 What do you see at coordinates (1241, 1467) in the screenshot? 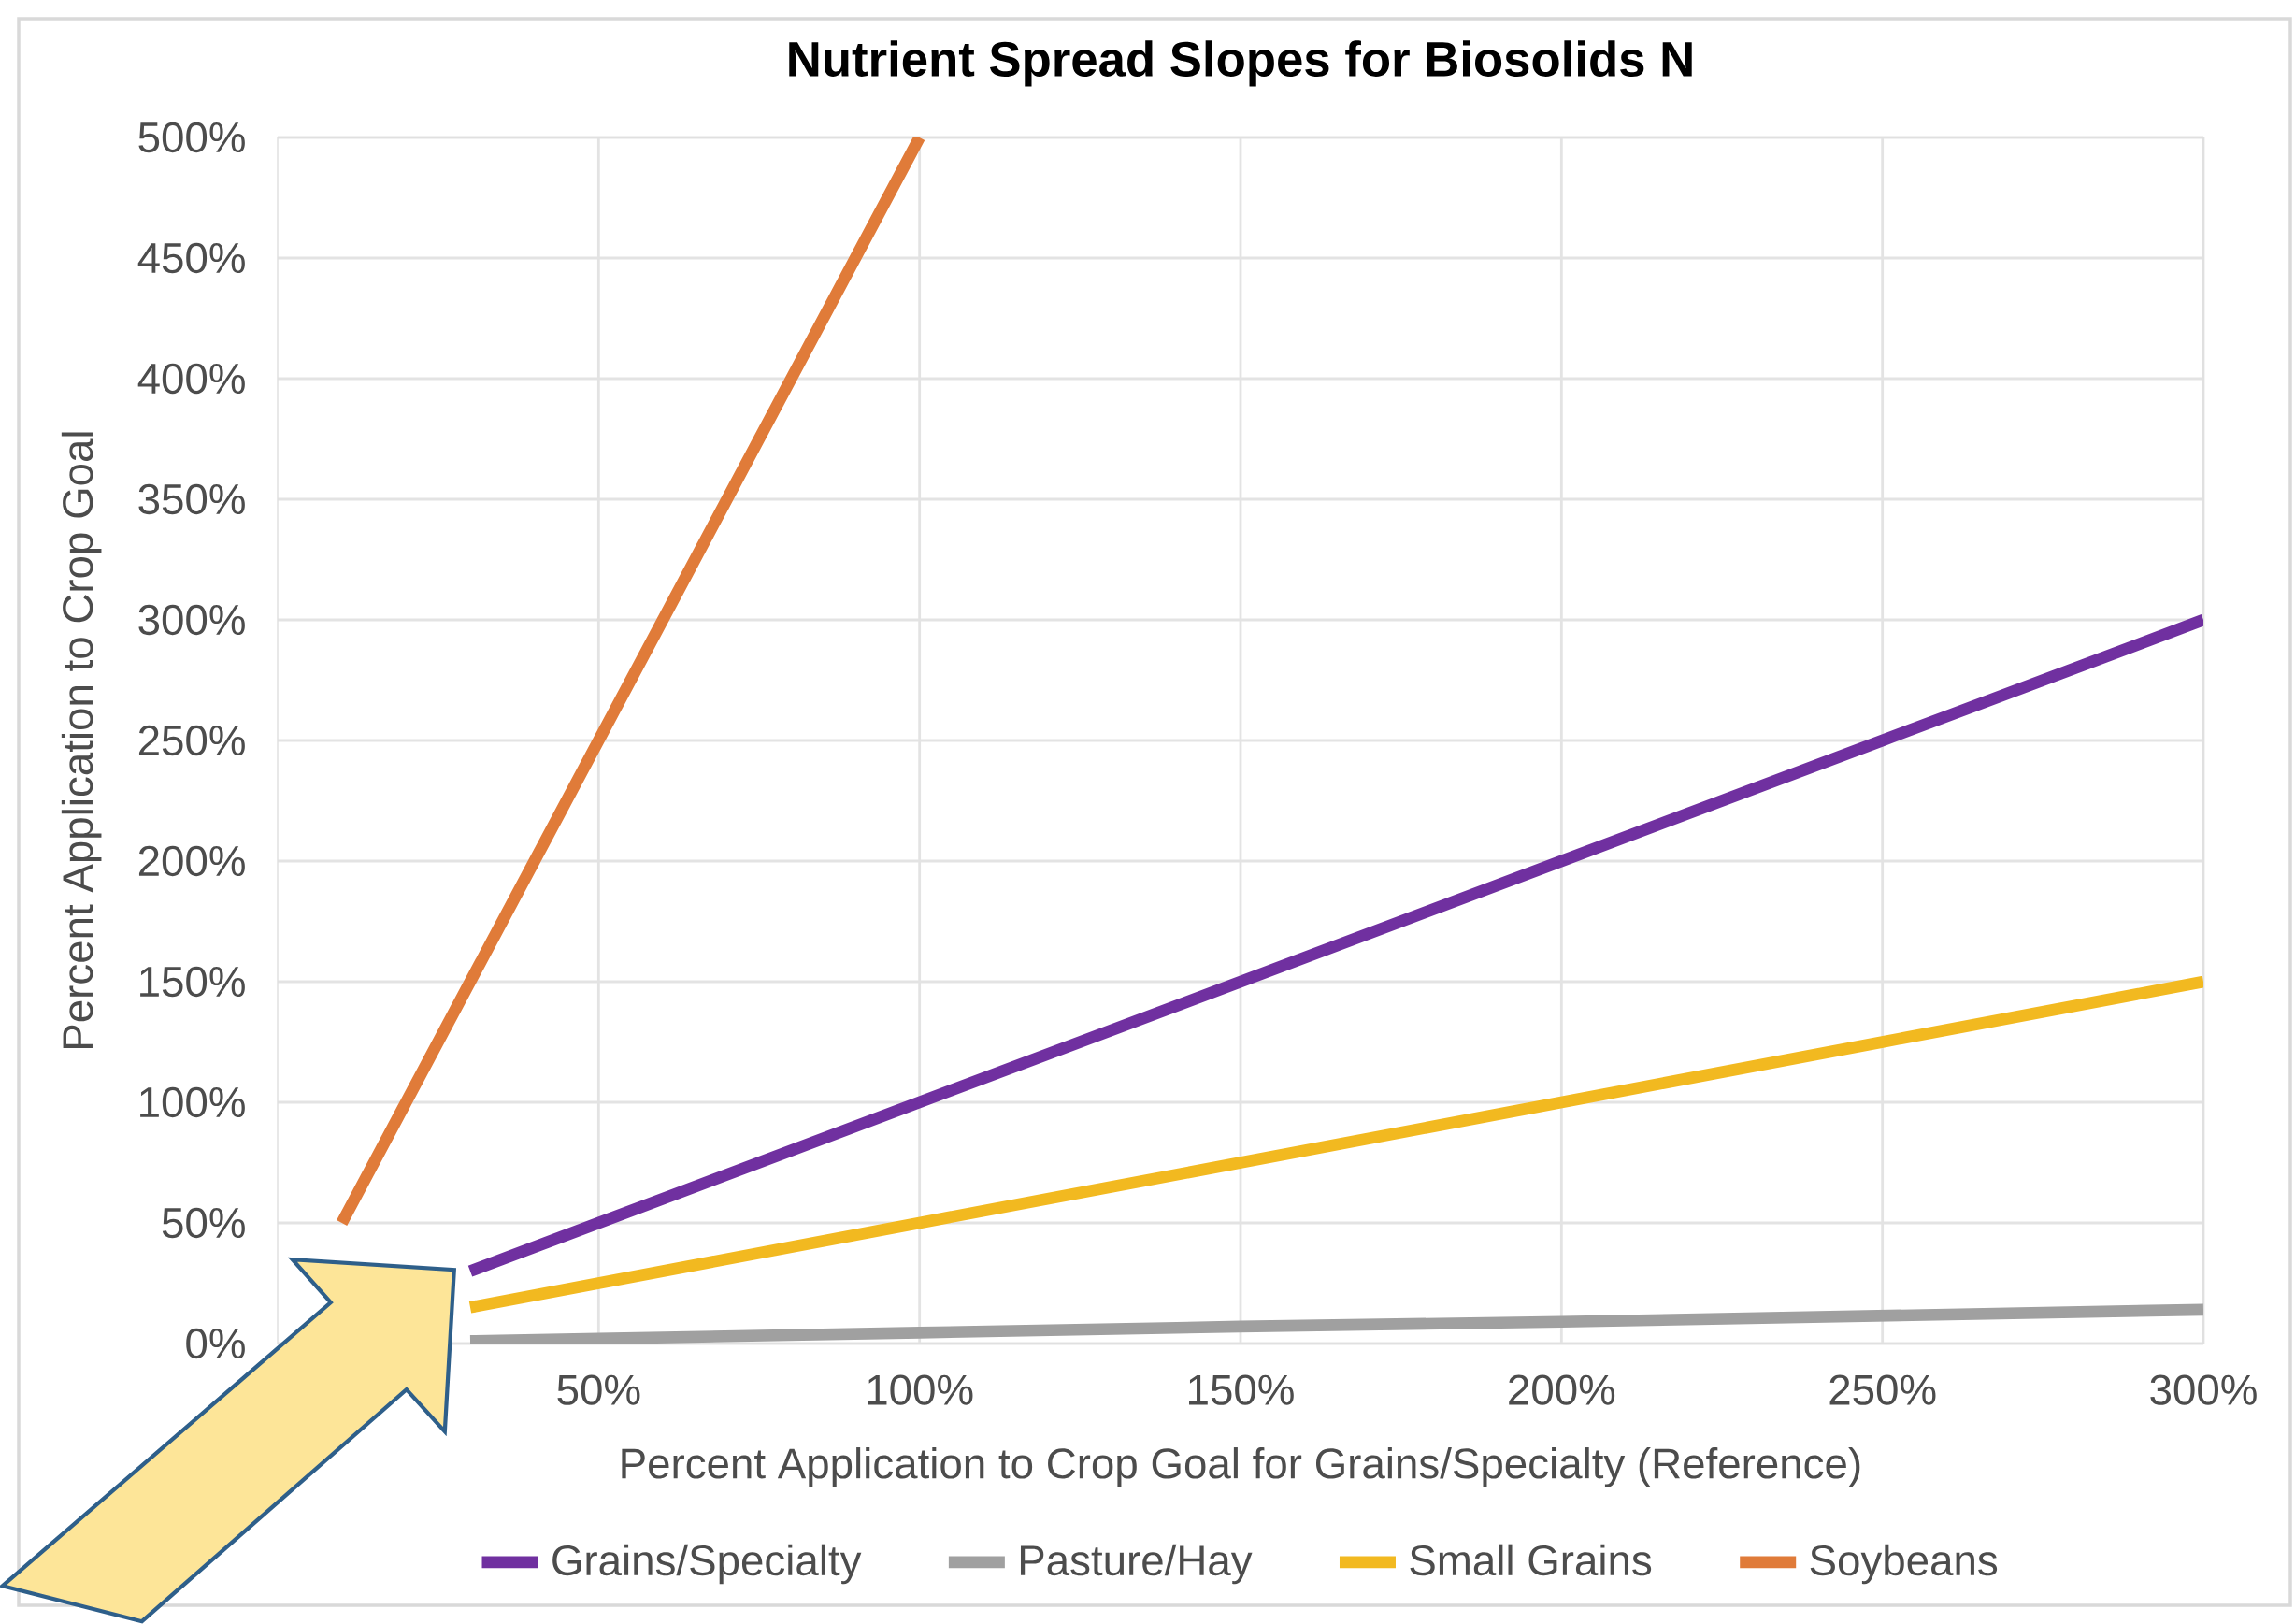
I see `x-axis-title: Percent Application to Crop Goal for Grains/Specialty (Reference)` at bounding box center [1241, 1467].